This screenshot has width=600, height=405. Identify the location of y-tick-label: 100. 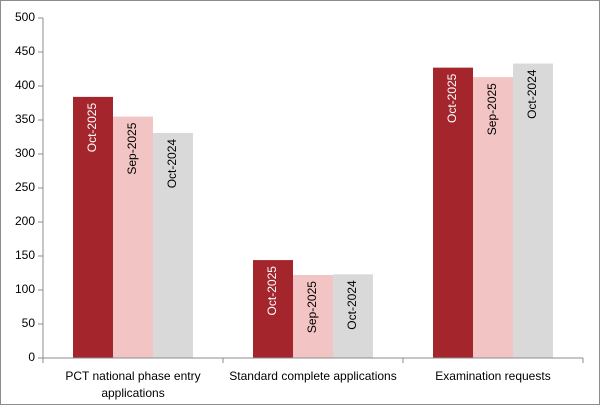
(25, 289).